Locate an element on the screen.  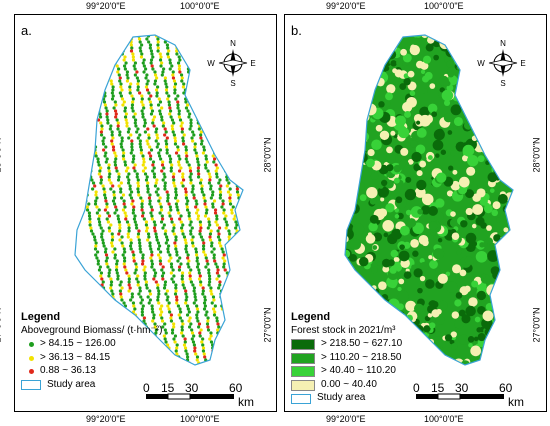
scale-bar-a is located at coordinates (200, 396).